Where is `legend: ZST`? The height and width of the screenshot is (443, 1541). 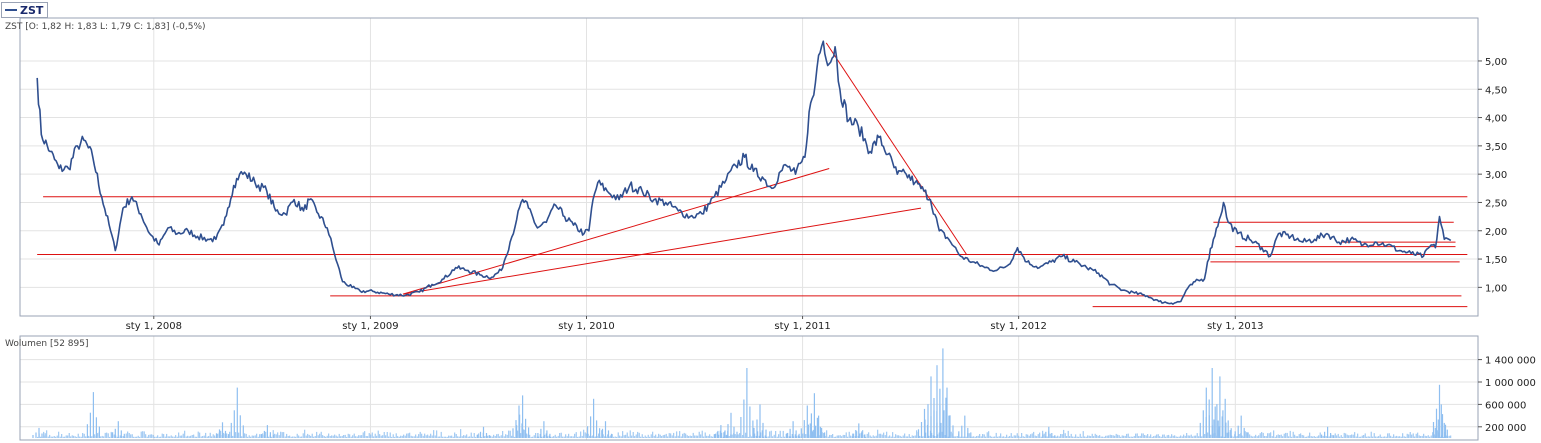
legend: ZST is located at coordinates (25, 10).